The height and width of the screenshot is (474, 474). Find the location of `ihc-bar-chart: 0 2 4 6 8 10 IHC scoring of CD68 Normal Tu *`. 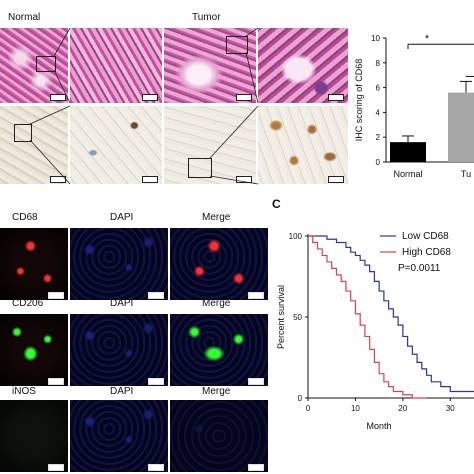

ihc-bar-chart: 0 2 4 6 8 10 IHC scoring of CD68 Normal Tu * is located at coordinates (414, 106).